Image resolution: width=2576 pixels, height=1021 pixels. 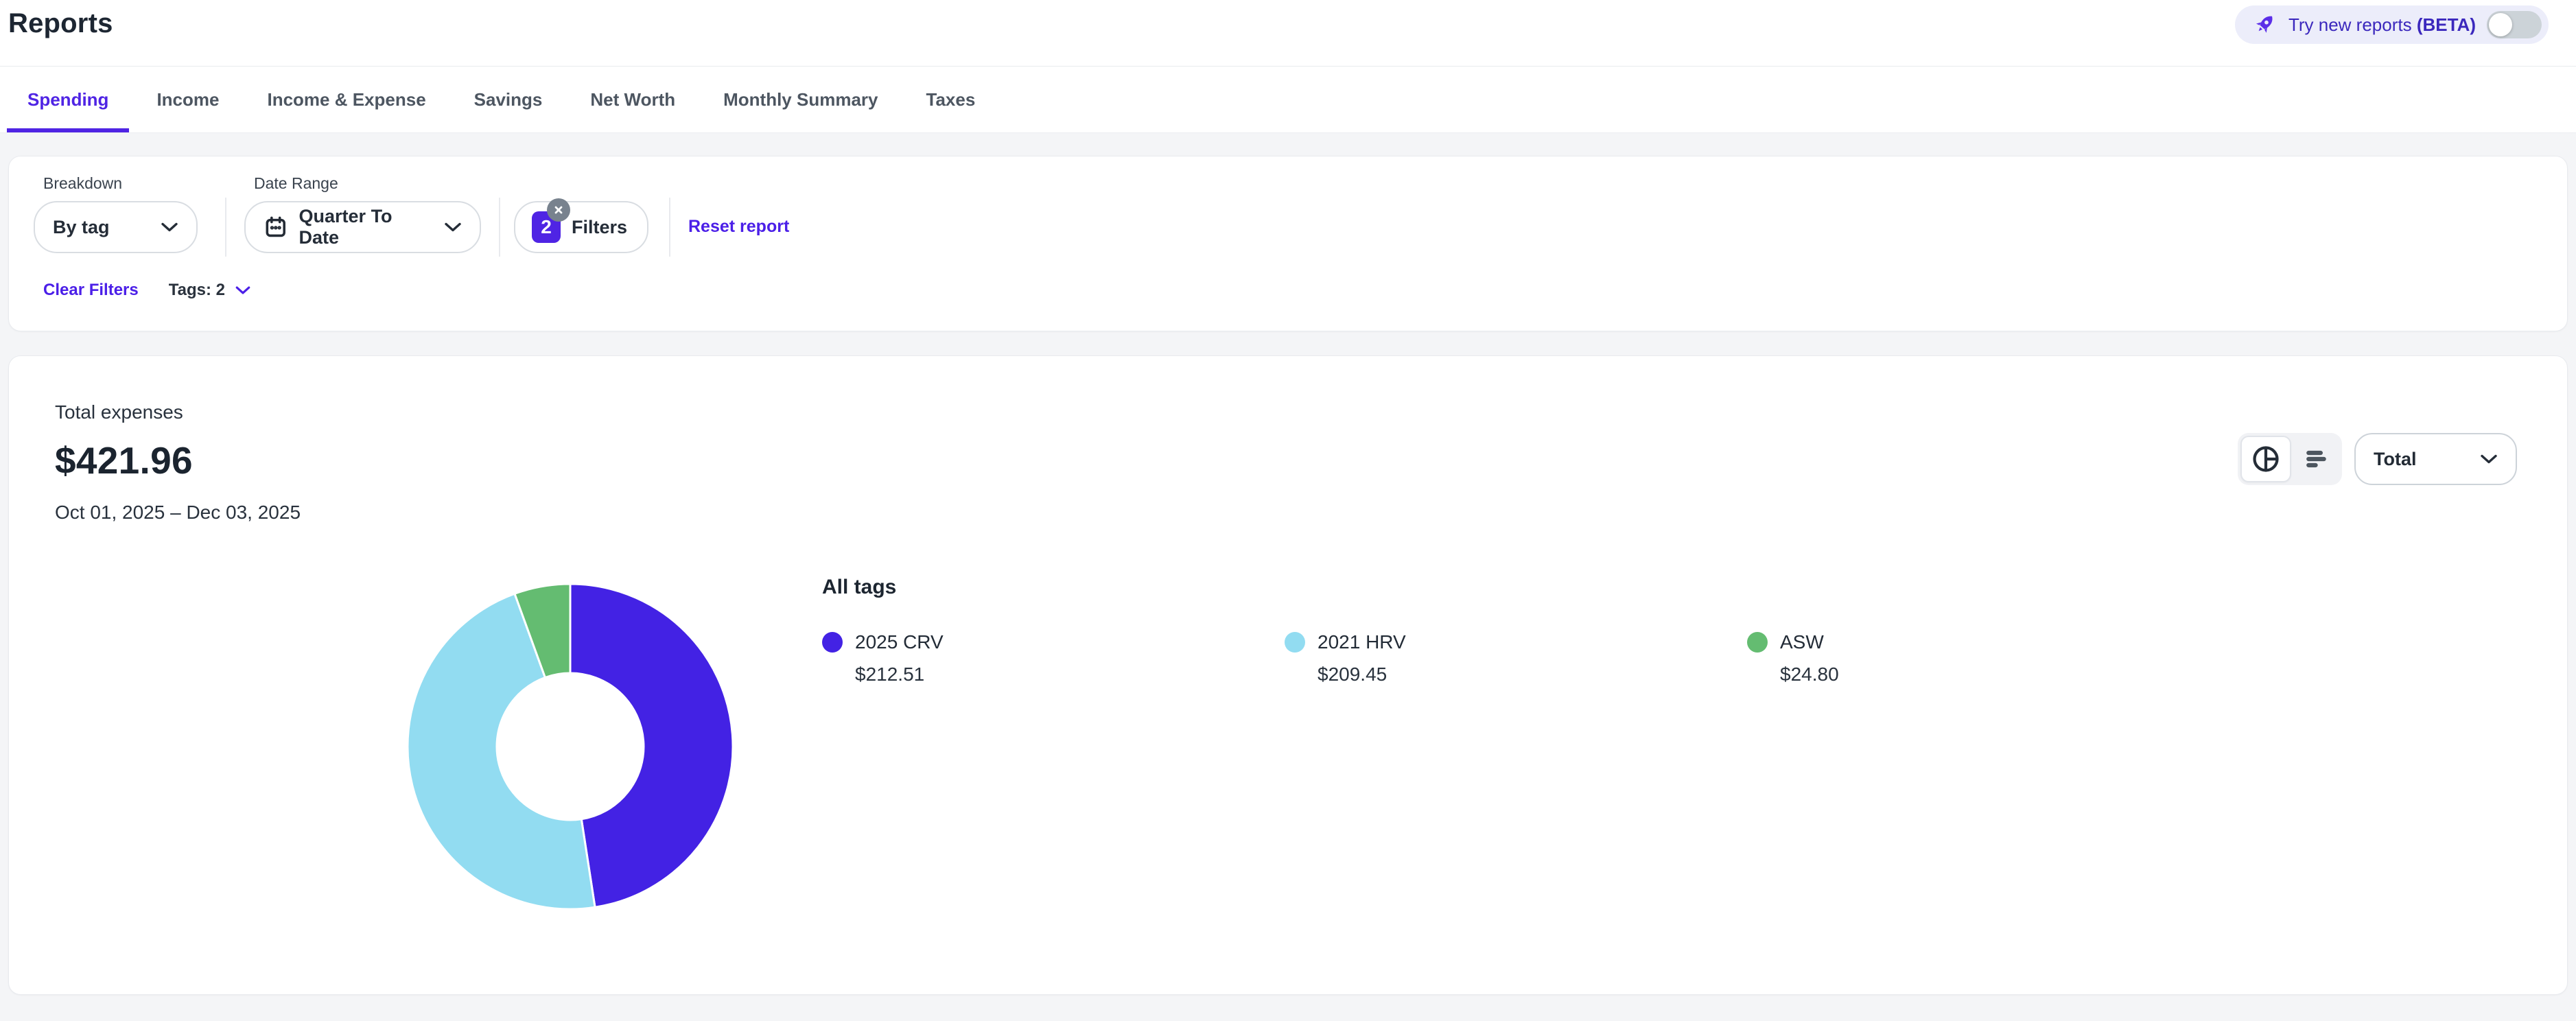 I want to click on legend-item: ASW $24.80, so click(x=1978, y=658).